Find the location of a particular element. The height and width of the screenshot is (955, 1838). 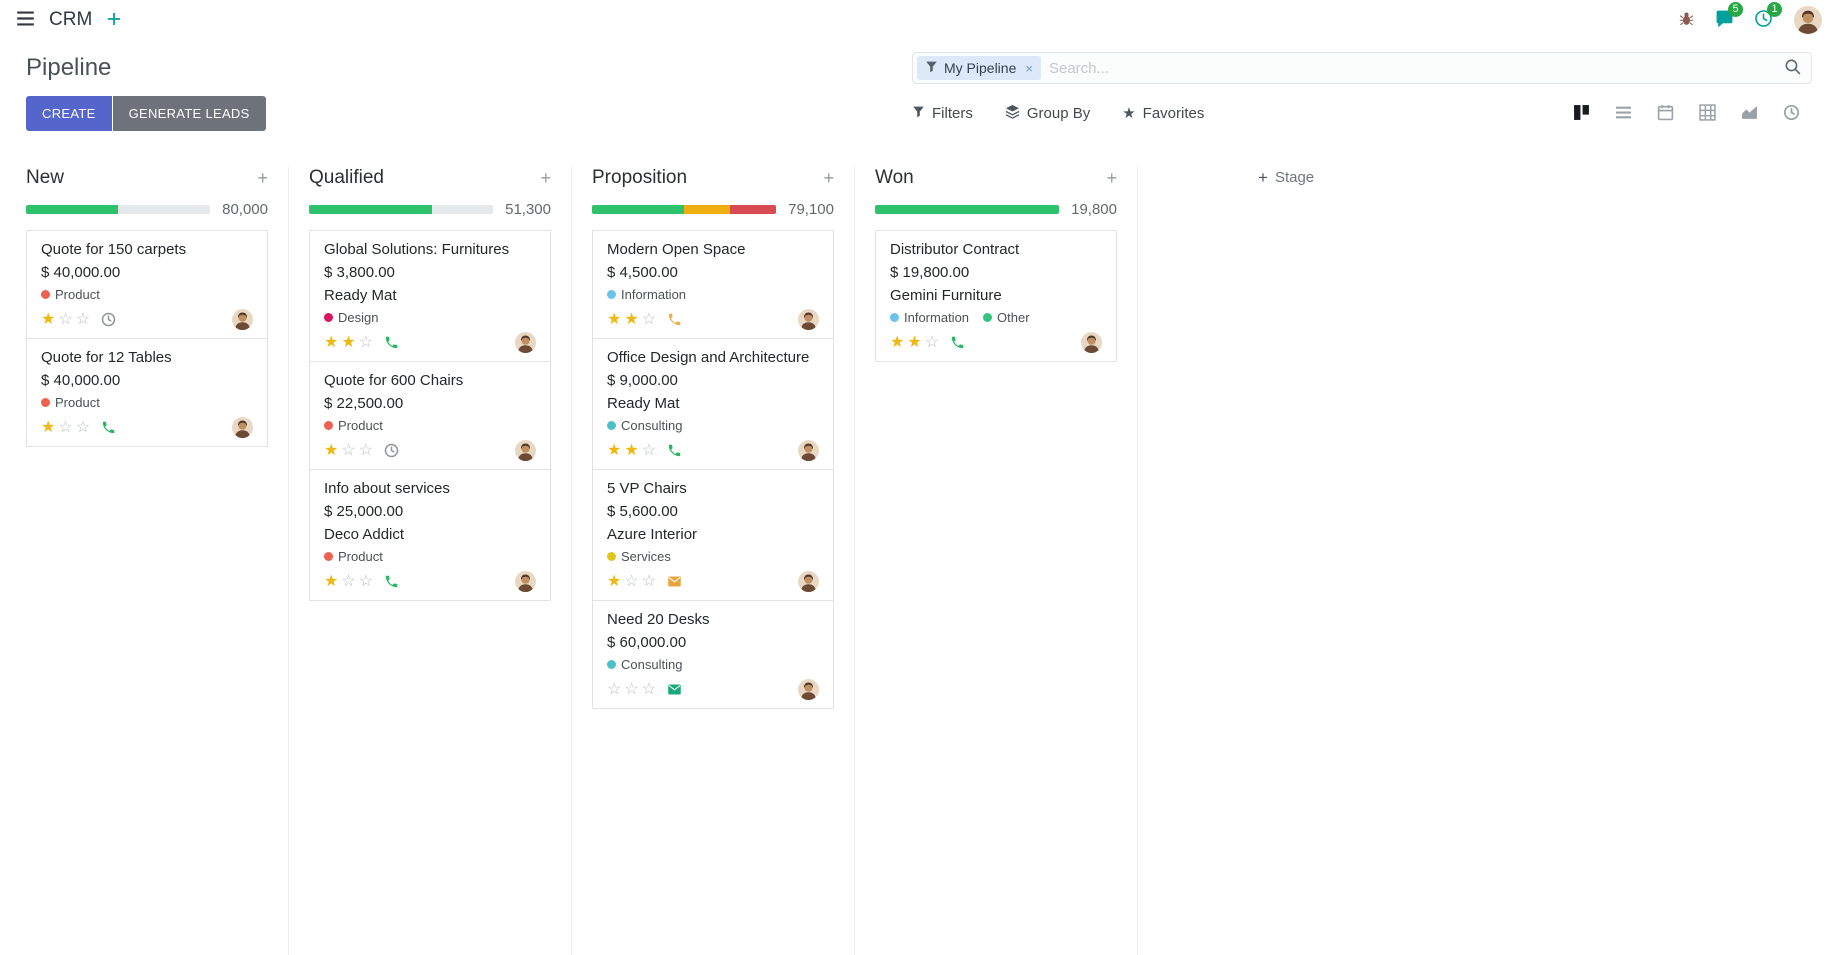

kanban-view-button is located at coordinates (1581, 114).